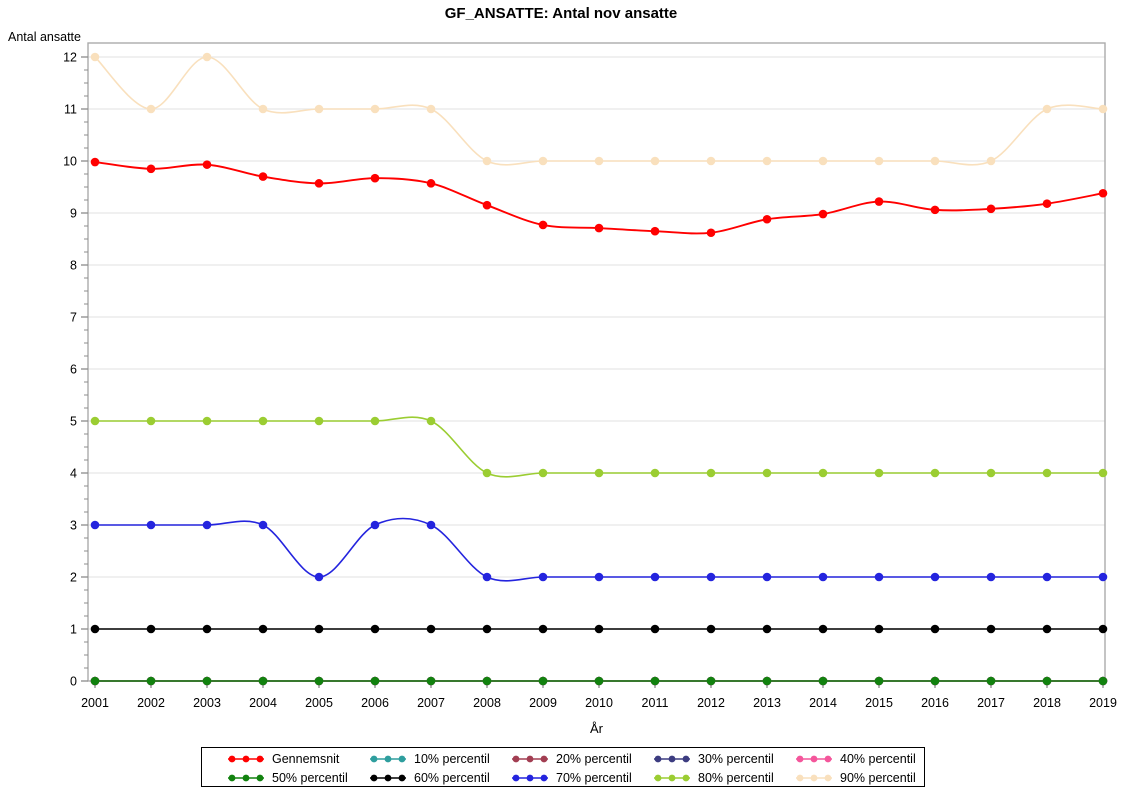 The image size is (1122, 793). I want to click on x-tick-label-2001: 2001, so click(95, 703).